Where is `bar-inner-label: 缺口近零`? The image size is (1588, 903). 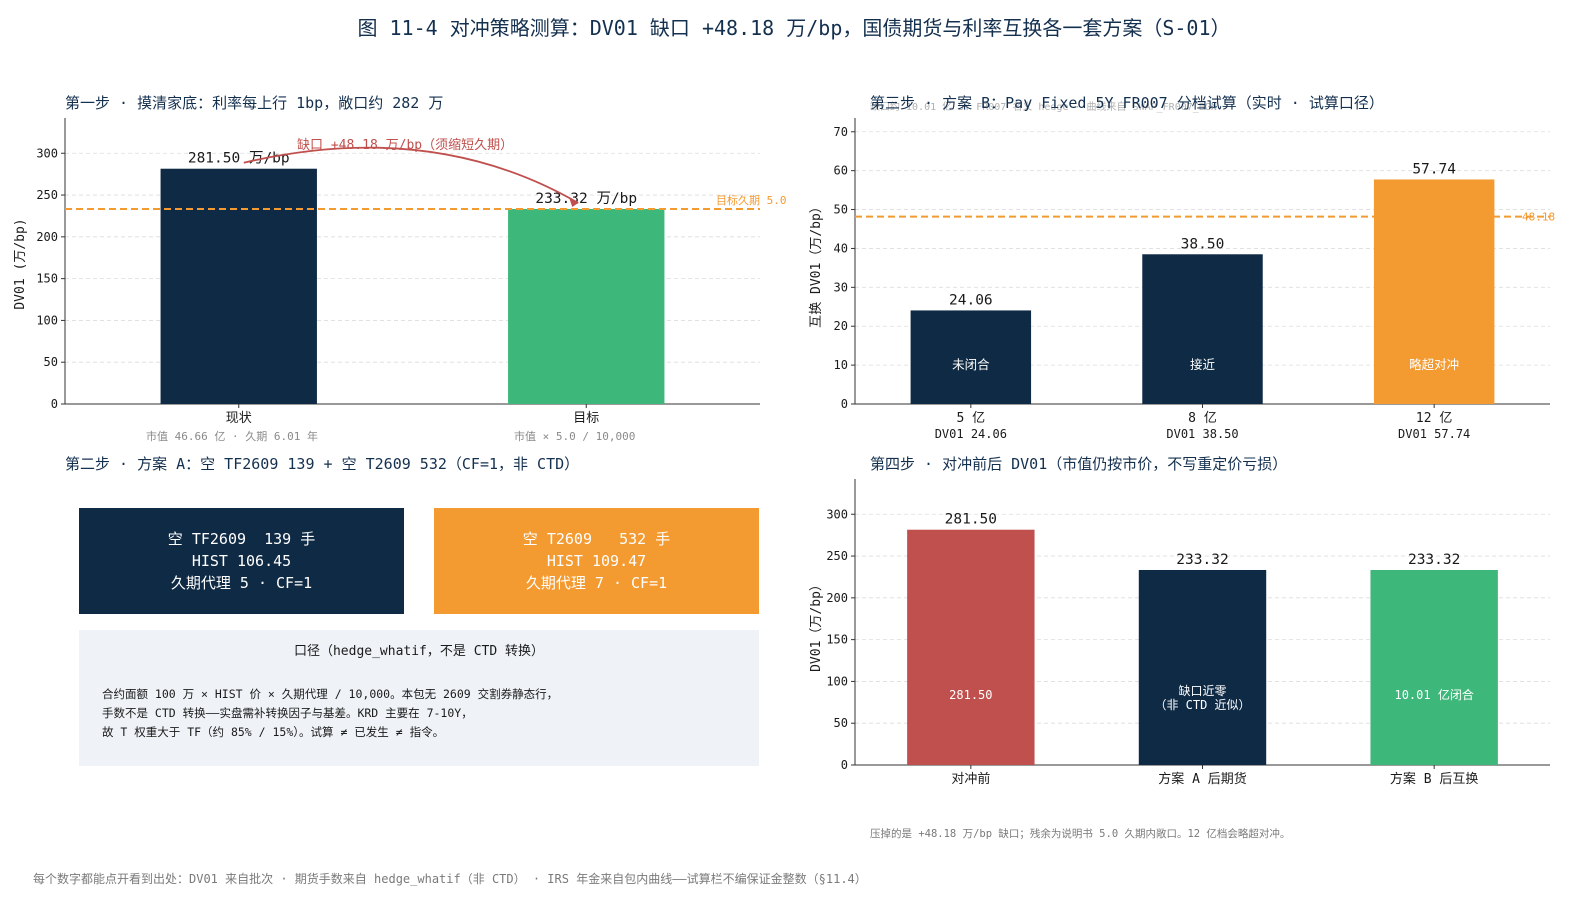 bar-inner-label: 缺口近零 is located at coordinates (1202, 690).